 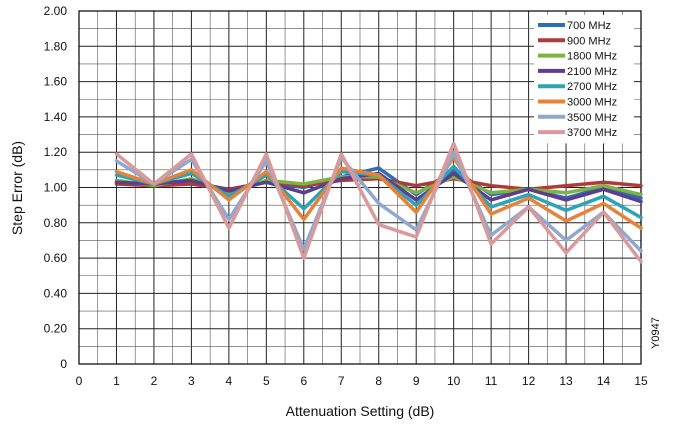 What do you see at coordinates (592, 133) in the screenshot?
I see `legend-label: 3700 MHz` at bounding box center [592, 133].